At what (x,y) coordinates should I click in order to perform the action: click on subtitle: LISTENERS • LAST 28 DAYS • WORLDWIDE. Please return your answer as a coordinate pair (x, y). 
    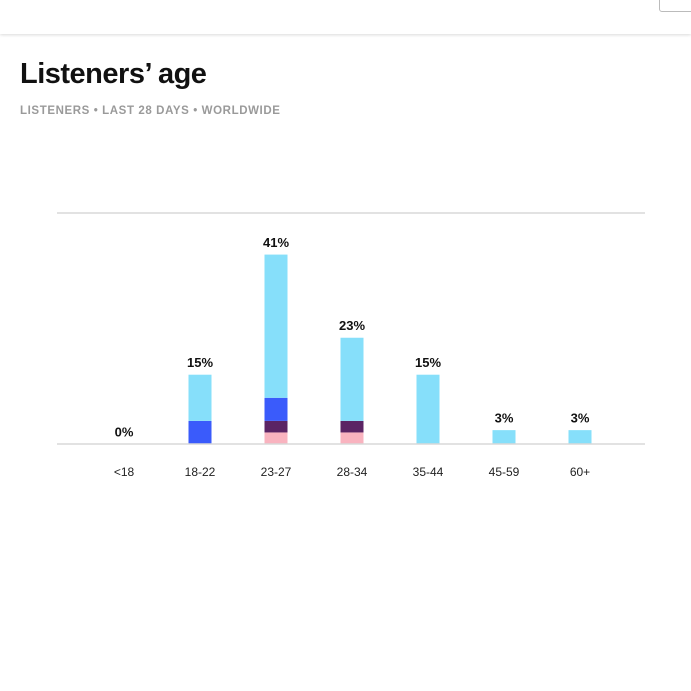
    Looking at the image, I should click on (150, 111).